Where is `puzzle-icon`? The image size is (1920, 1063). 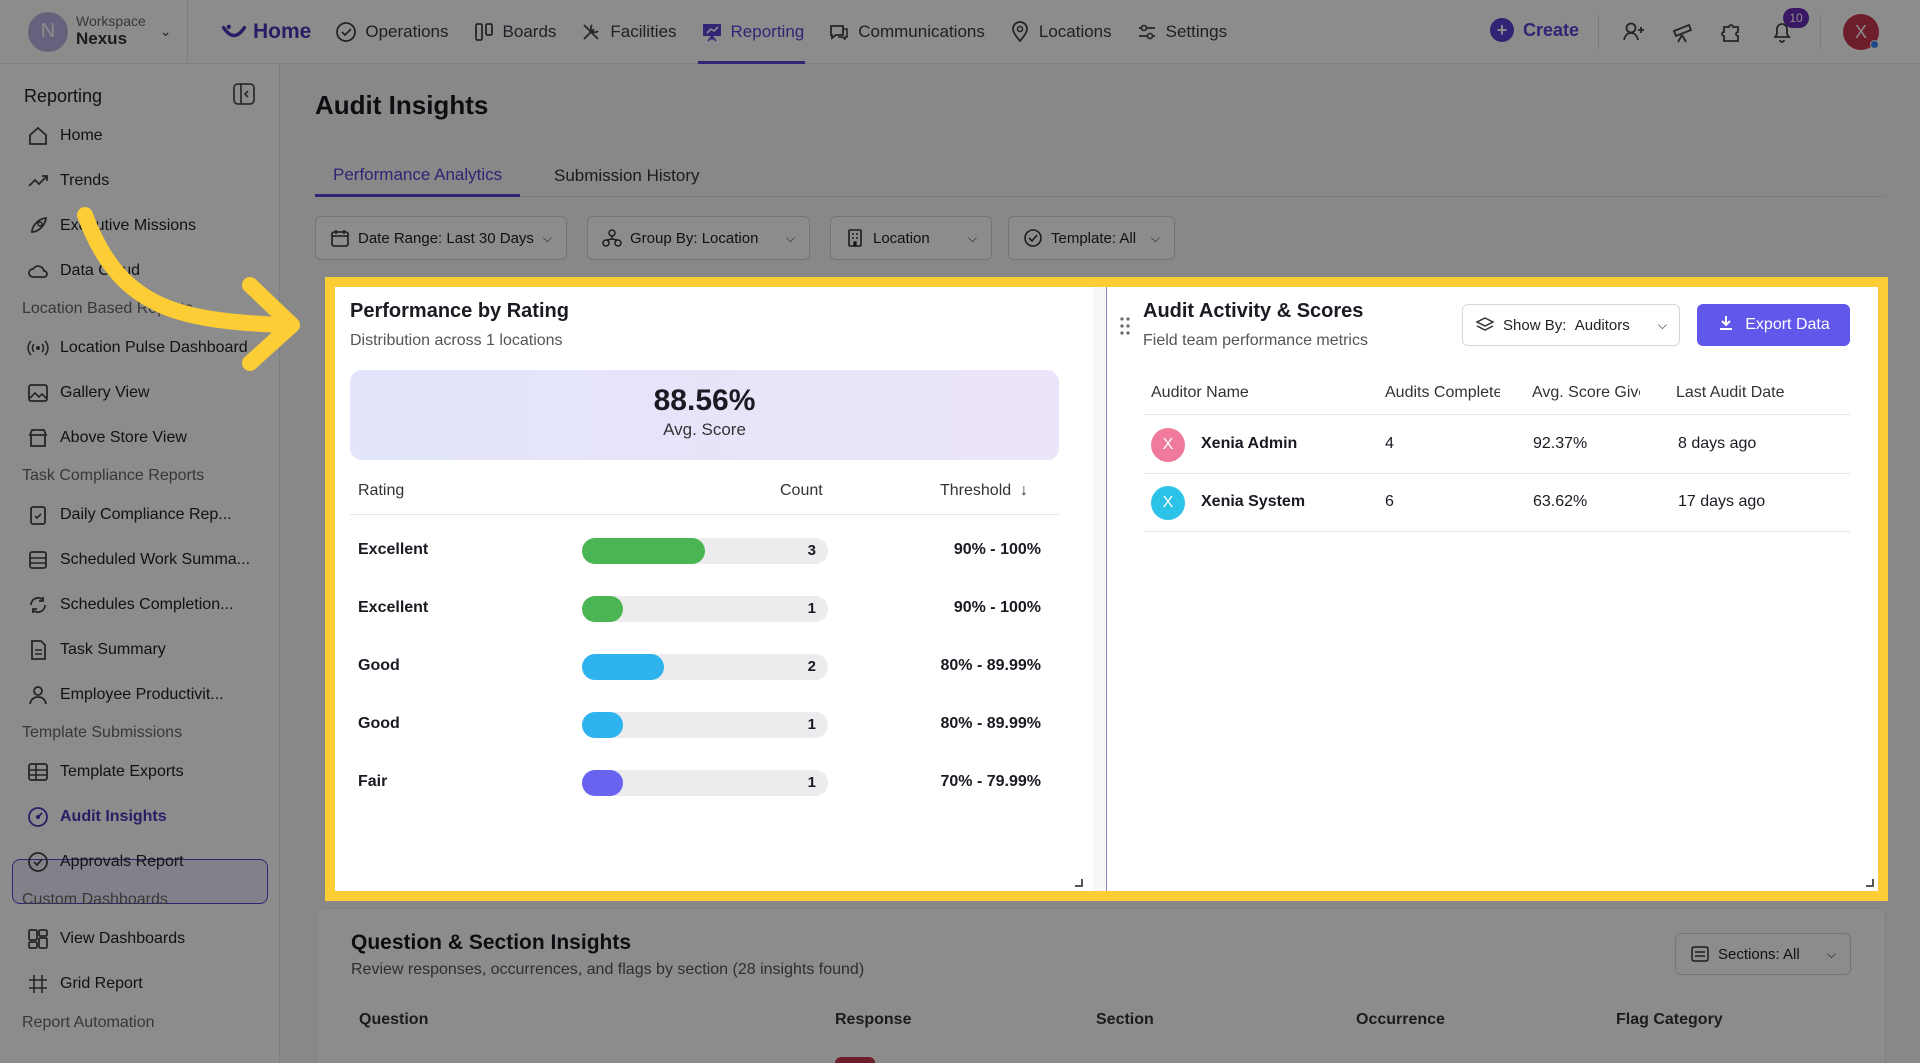
puzzle-icon is located at coordinates (1732, 32).